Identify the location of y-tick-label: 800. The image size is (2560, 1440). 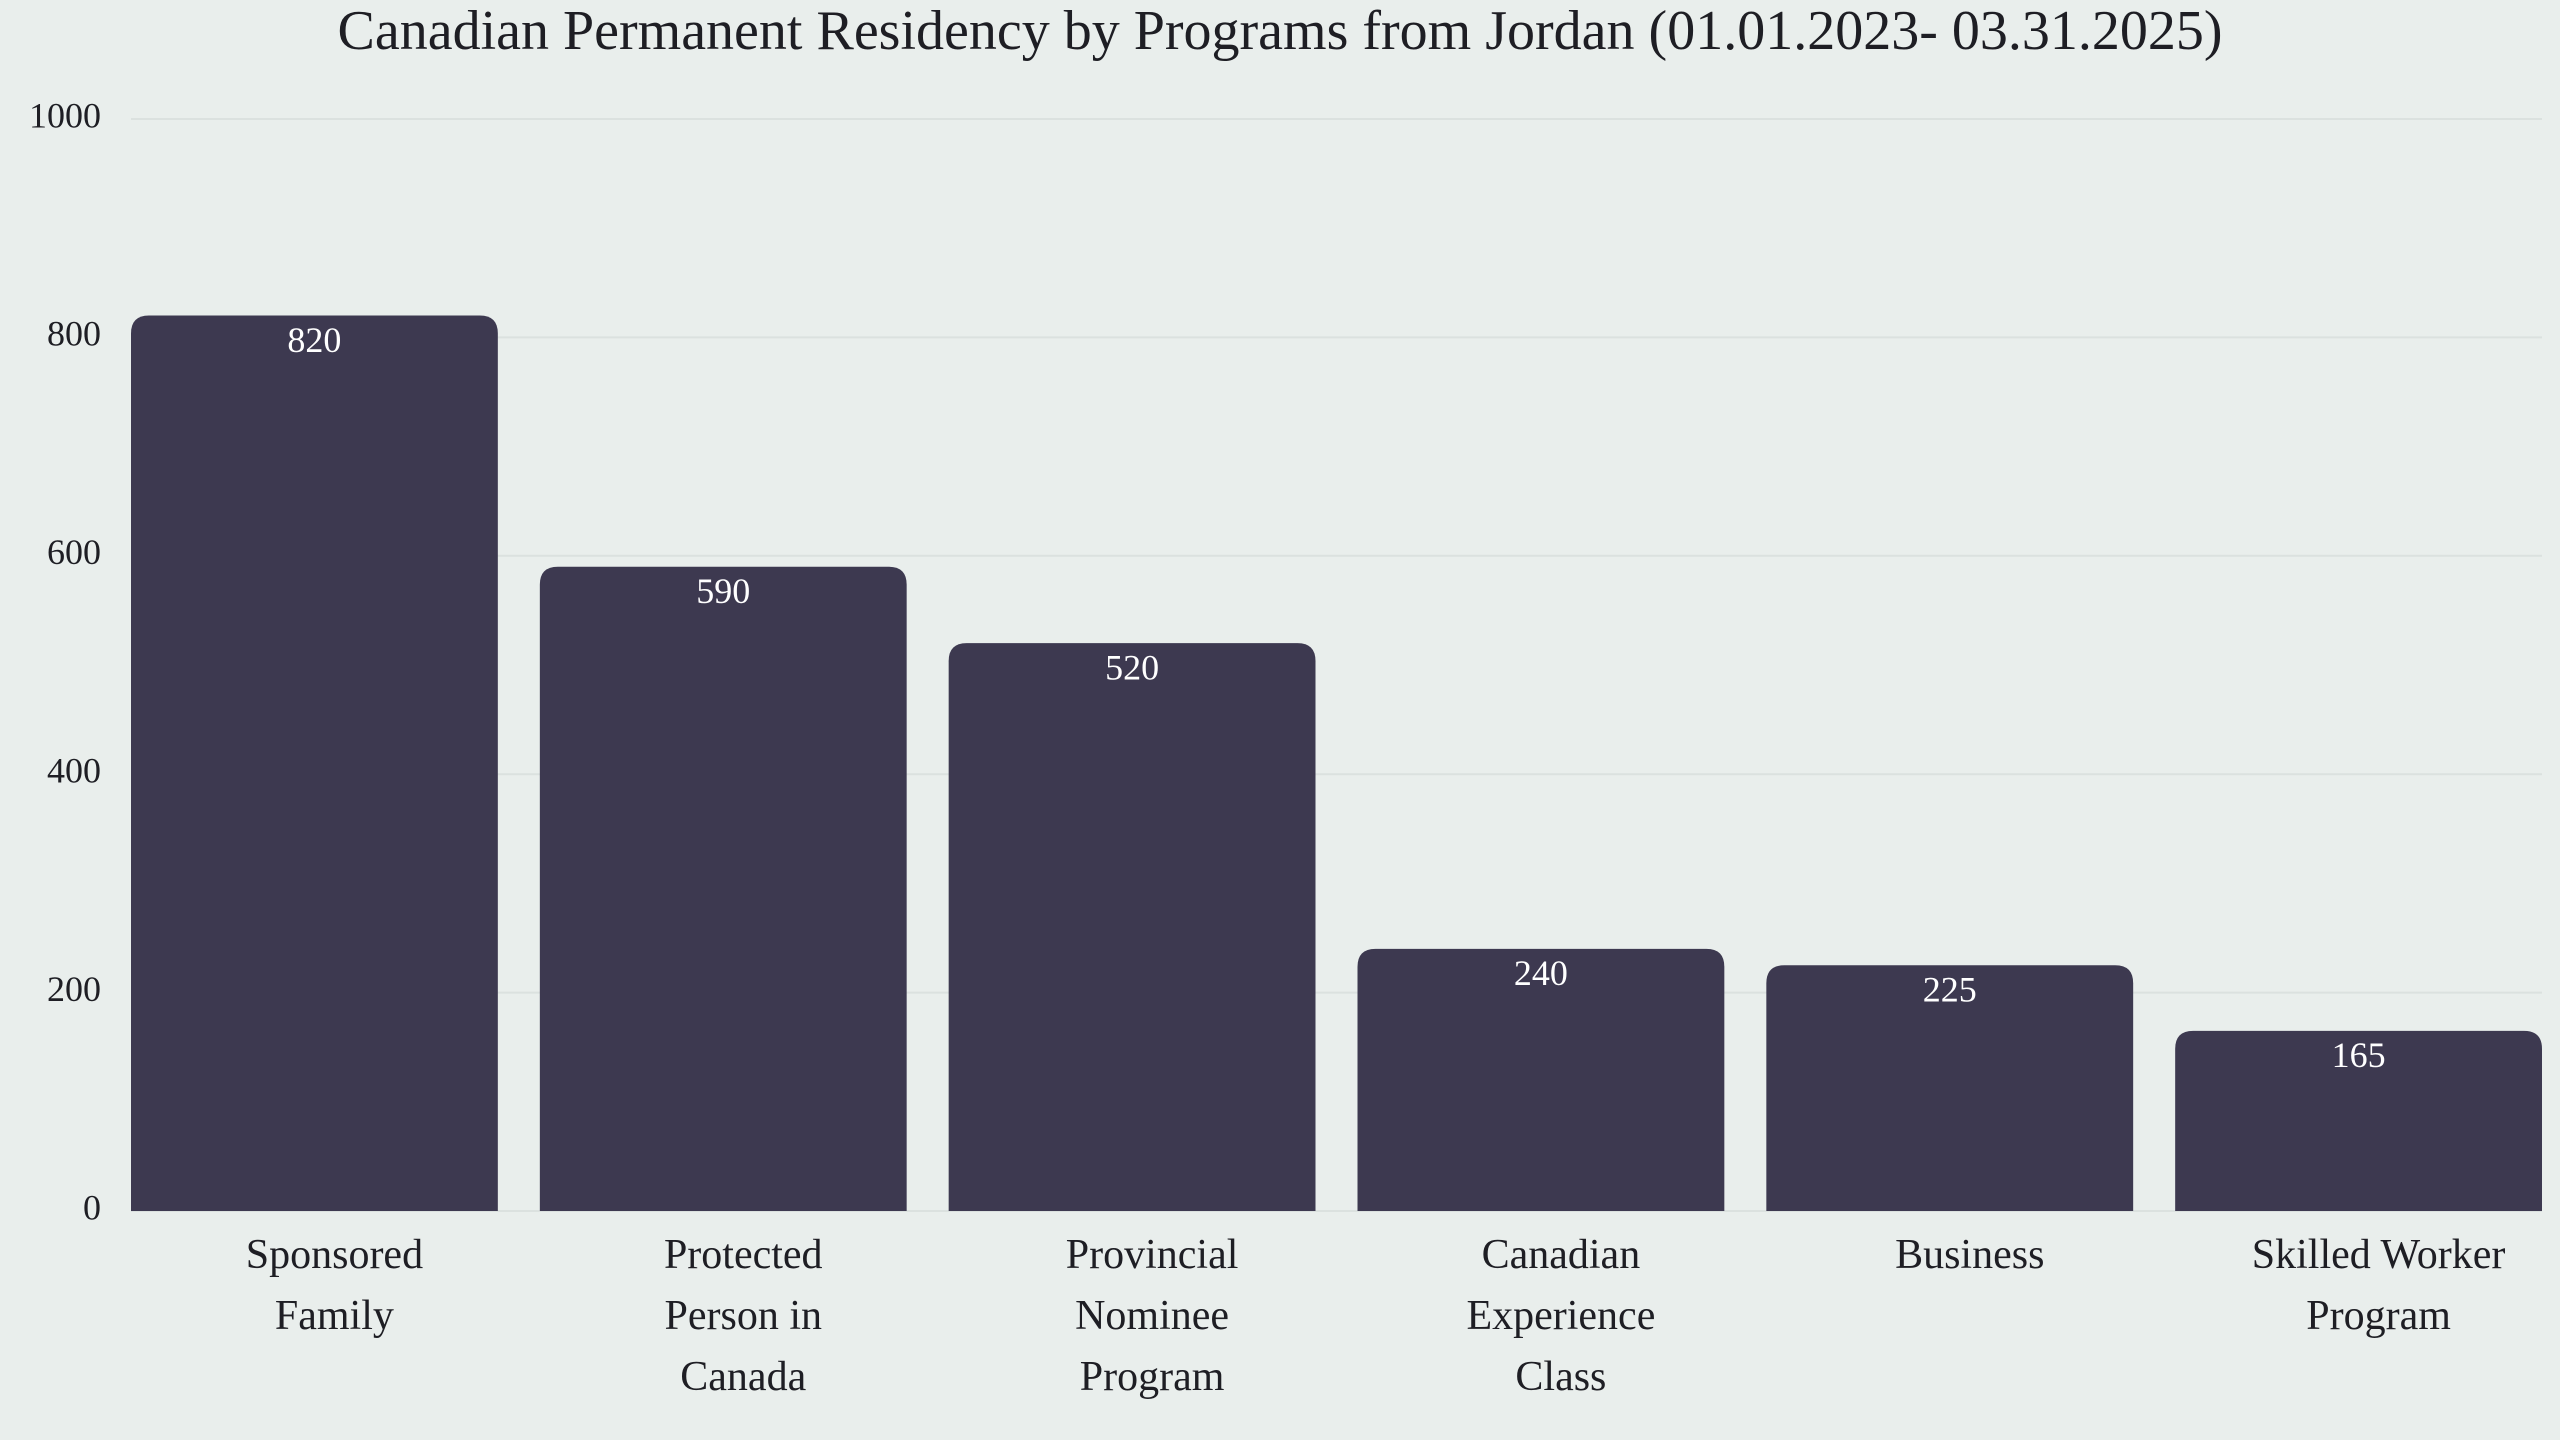
(74, 334).